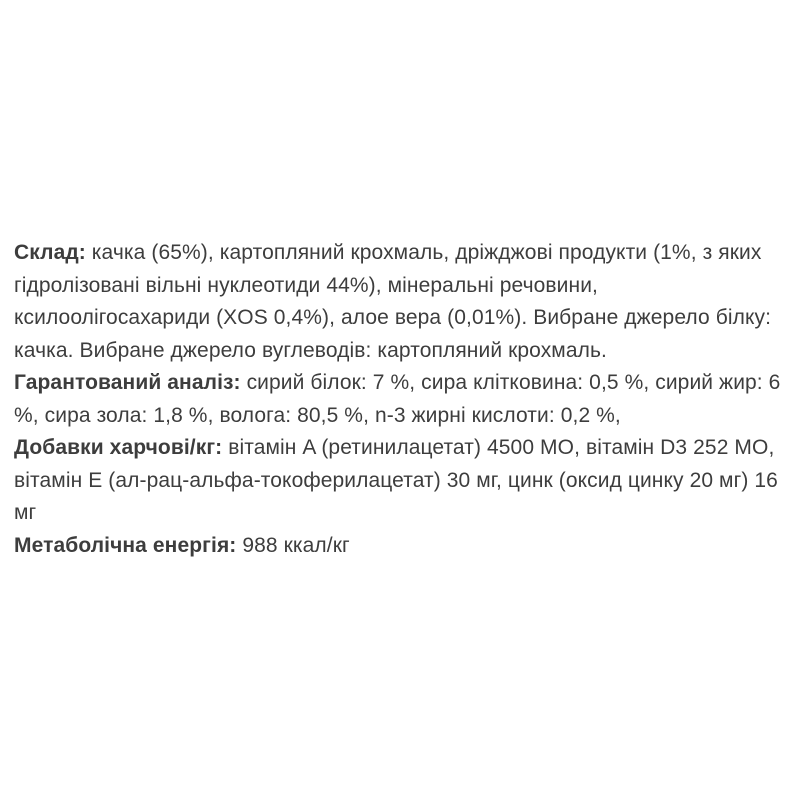  What do you see at coordinates (127, 382) in the screenshot?
I see `guaranteed-analysis-label: Гарантований аналіз:` at bounding box center [127, 382].